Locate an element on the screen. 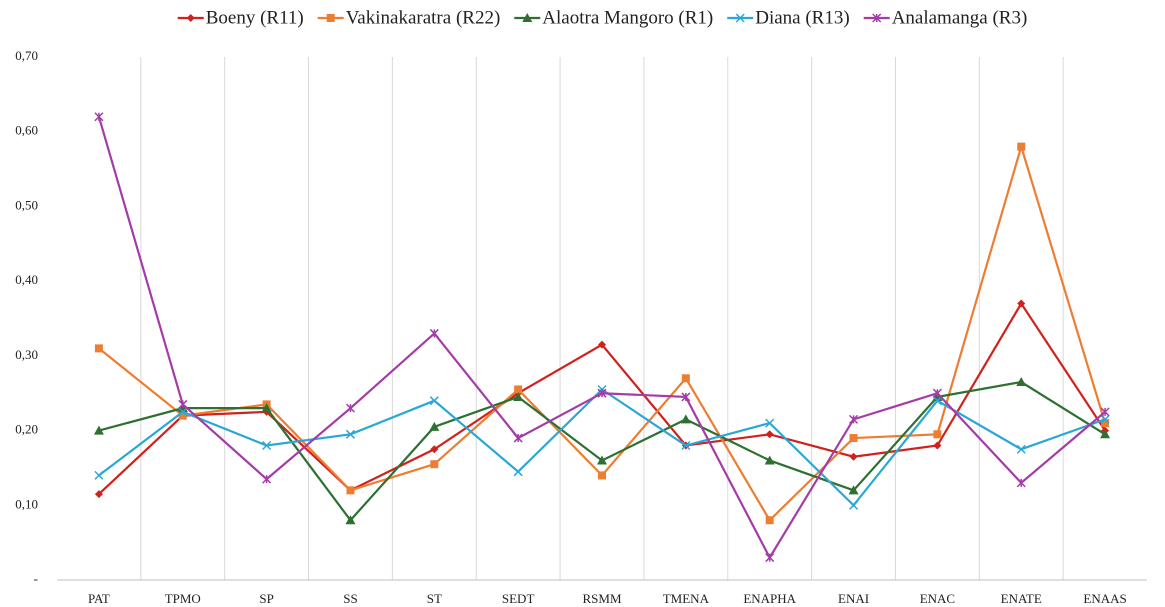 The height and width of the screenshot is (607, 1165). y-tick-label: 0,40 is located at coordinates (26, 279).